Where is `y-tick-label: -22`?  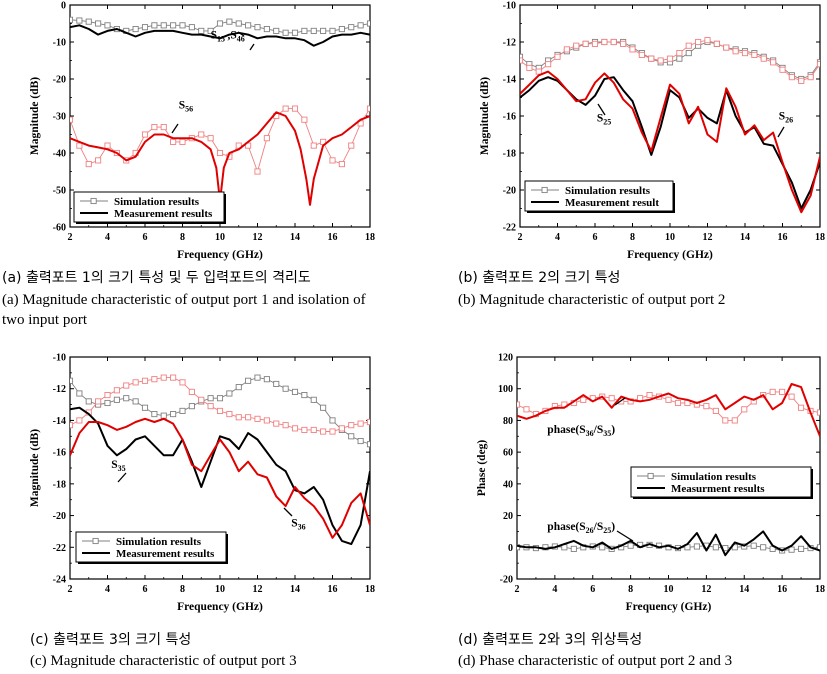 y-tick-label: -22 is located at coordinates (59, 548).